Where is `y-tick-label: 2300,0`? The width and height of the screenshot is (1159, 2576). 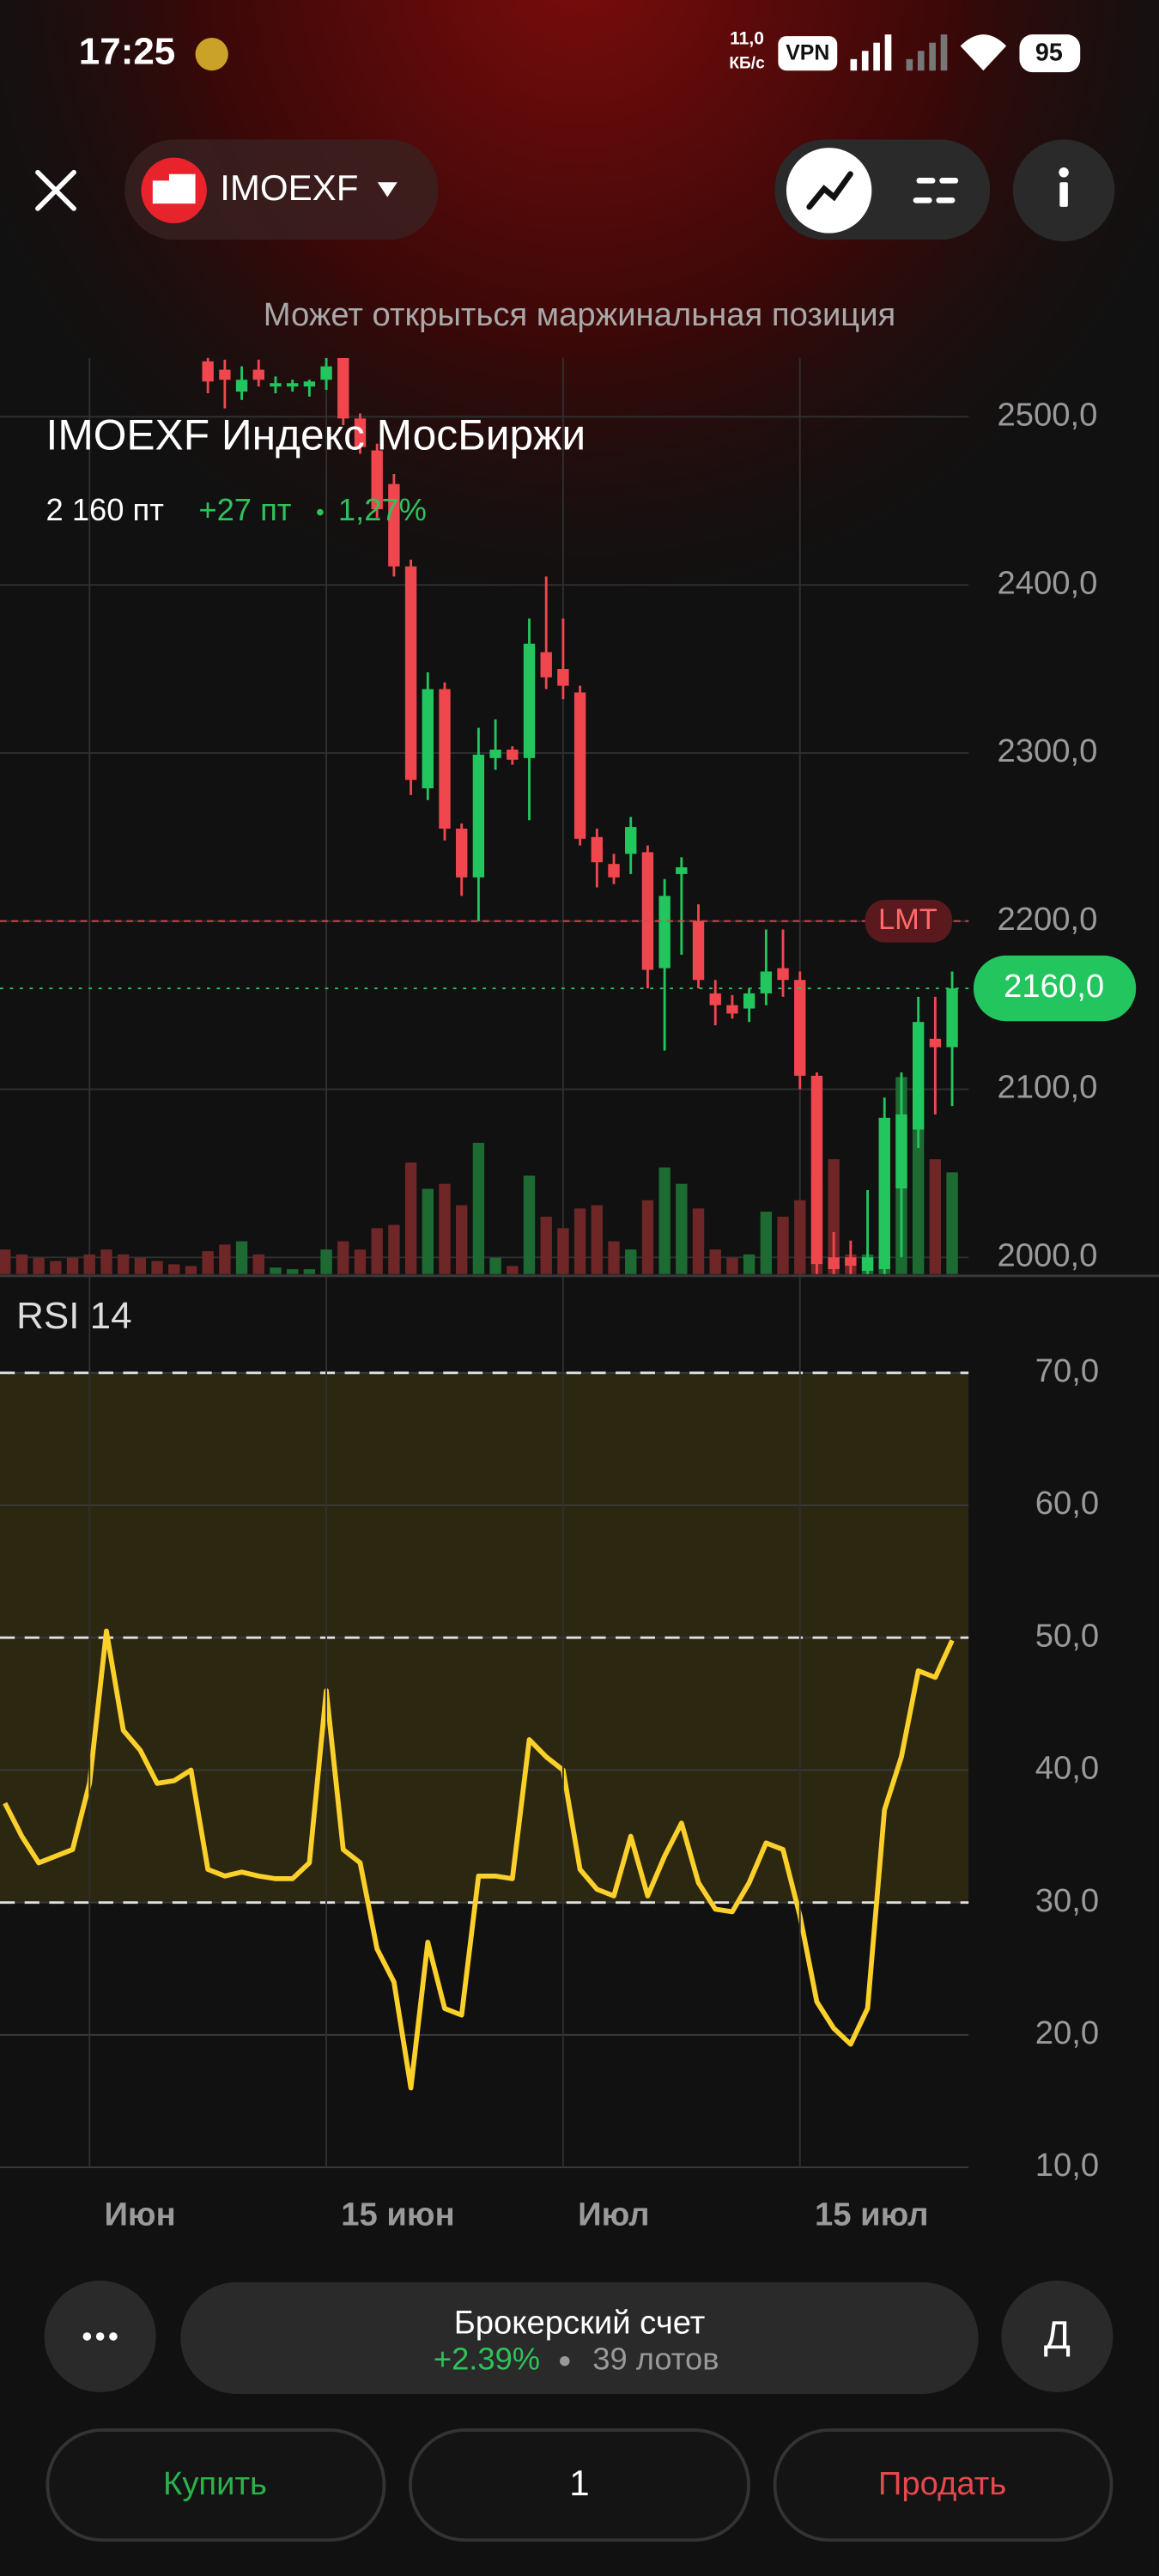 y-tick-label: 2300,0 is located at coordinates (1047, 750).